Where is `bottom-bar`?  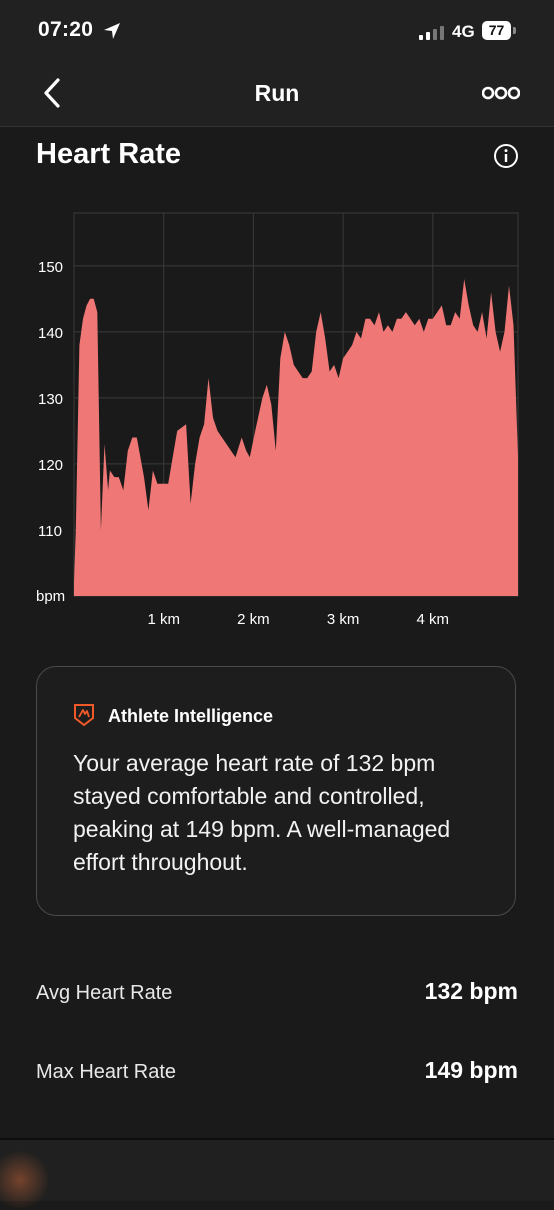 bottom-bar is located at coordinates (277, 1174).